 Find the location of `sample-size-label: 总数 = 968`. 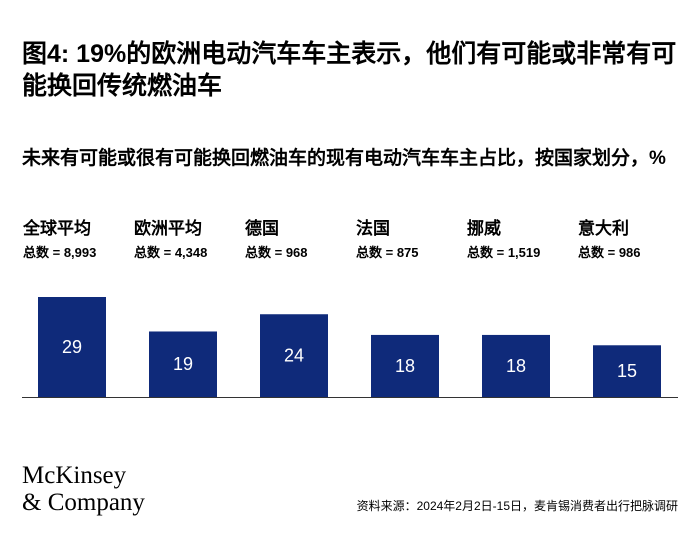

sample-size-label: 总数 = 968 is located at coordinates (276, 252).